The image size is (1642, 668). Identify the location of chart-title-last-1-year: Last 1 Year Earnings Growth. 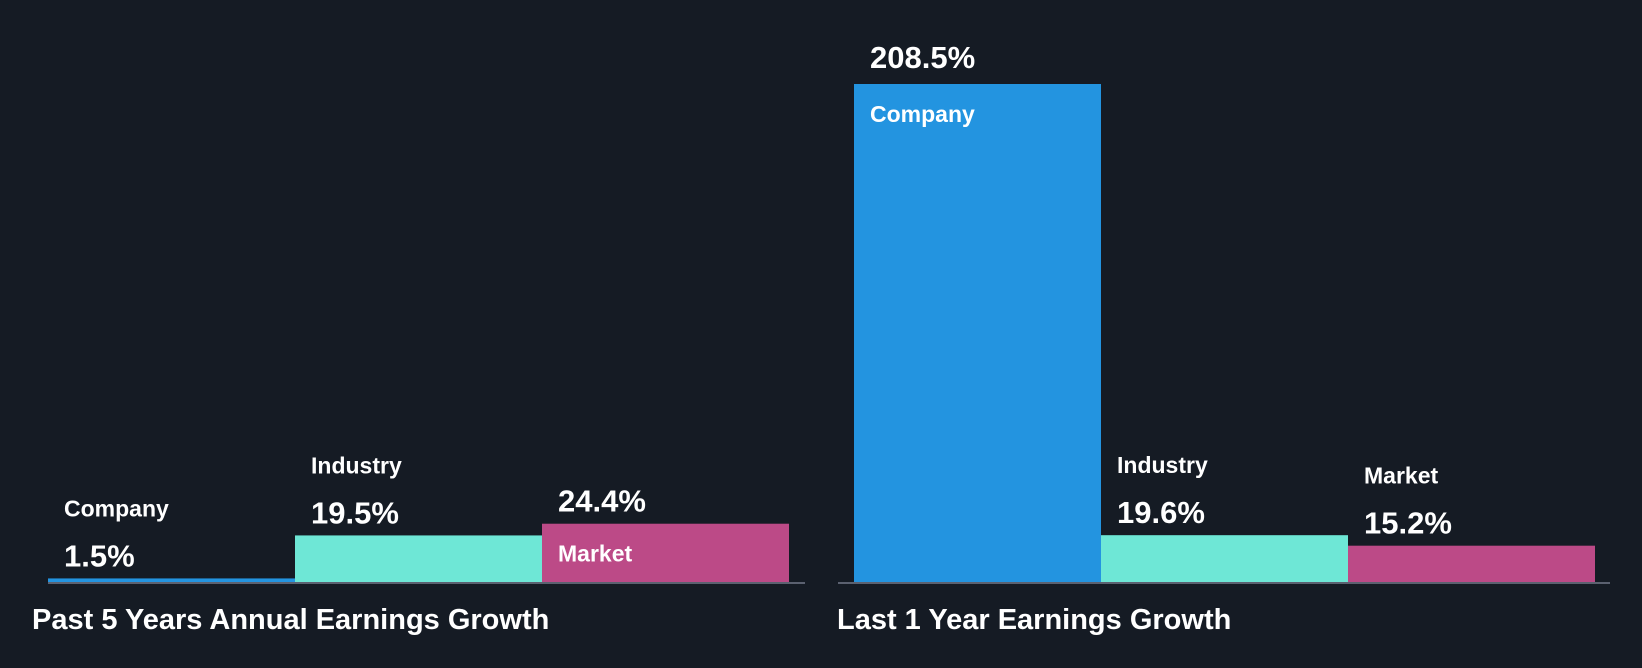
(1034, 620).